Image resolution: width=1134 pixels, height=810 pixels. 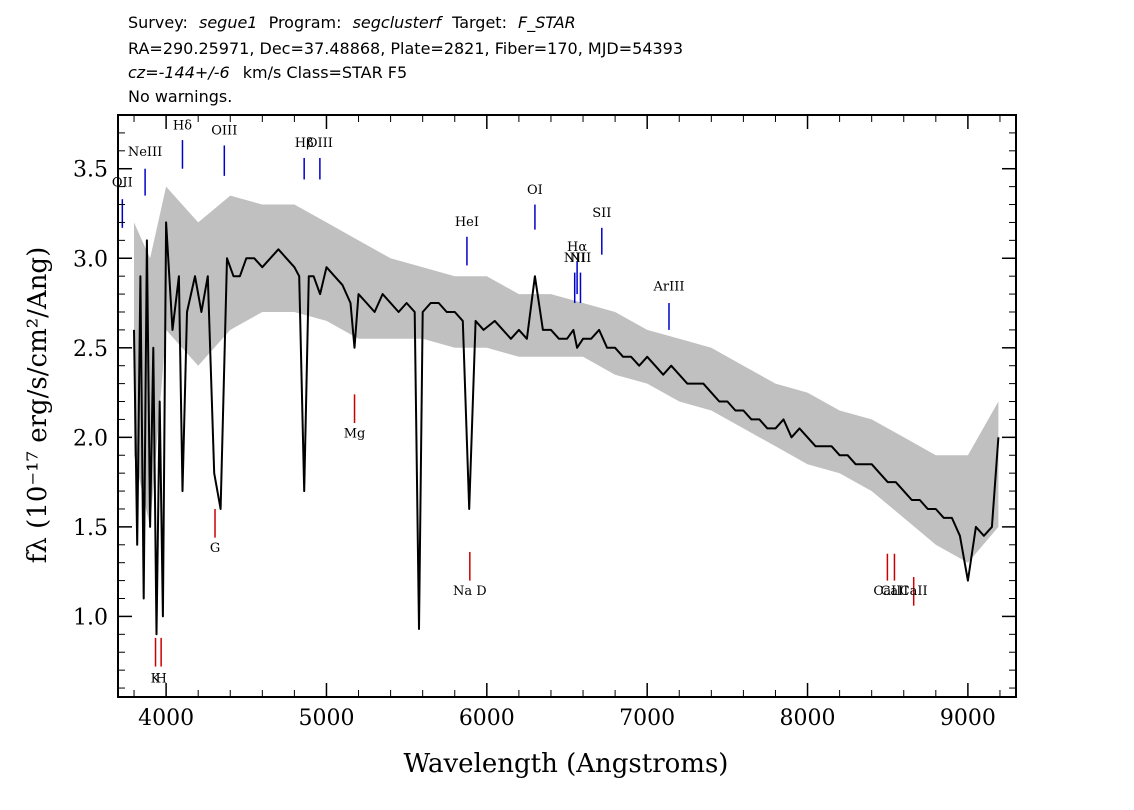 What do you see at coordinates (90, 349) in the screenshot?
I see `y-tick-label: 2.5` at bounding box center [90, 349].